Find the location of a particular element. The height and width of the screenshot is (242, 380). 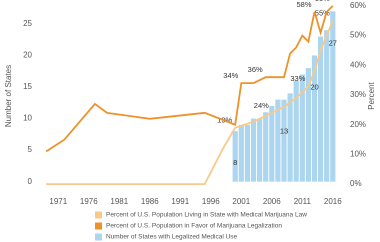

x-tick-label: 1971 is located at coordinates (58, 201).